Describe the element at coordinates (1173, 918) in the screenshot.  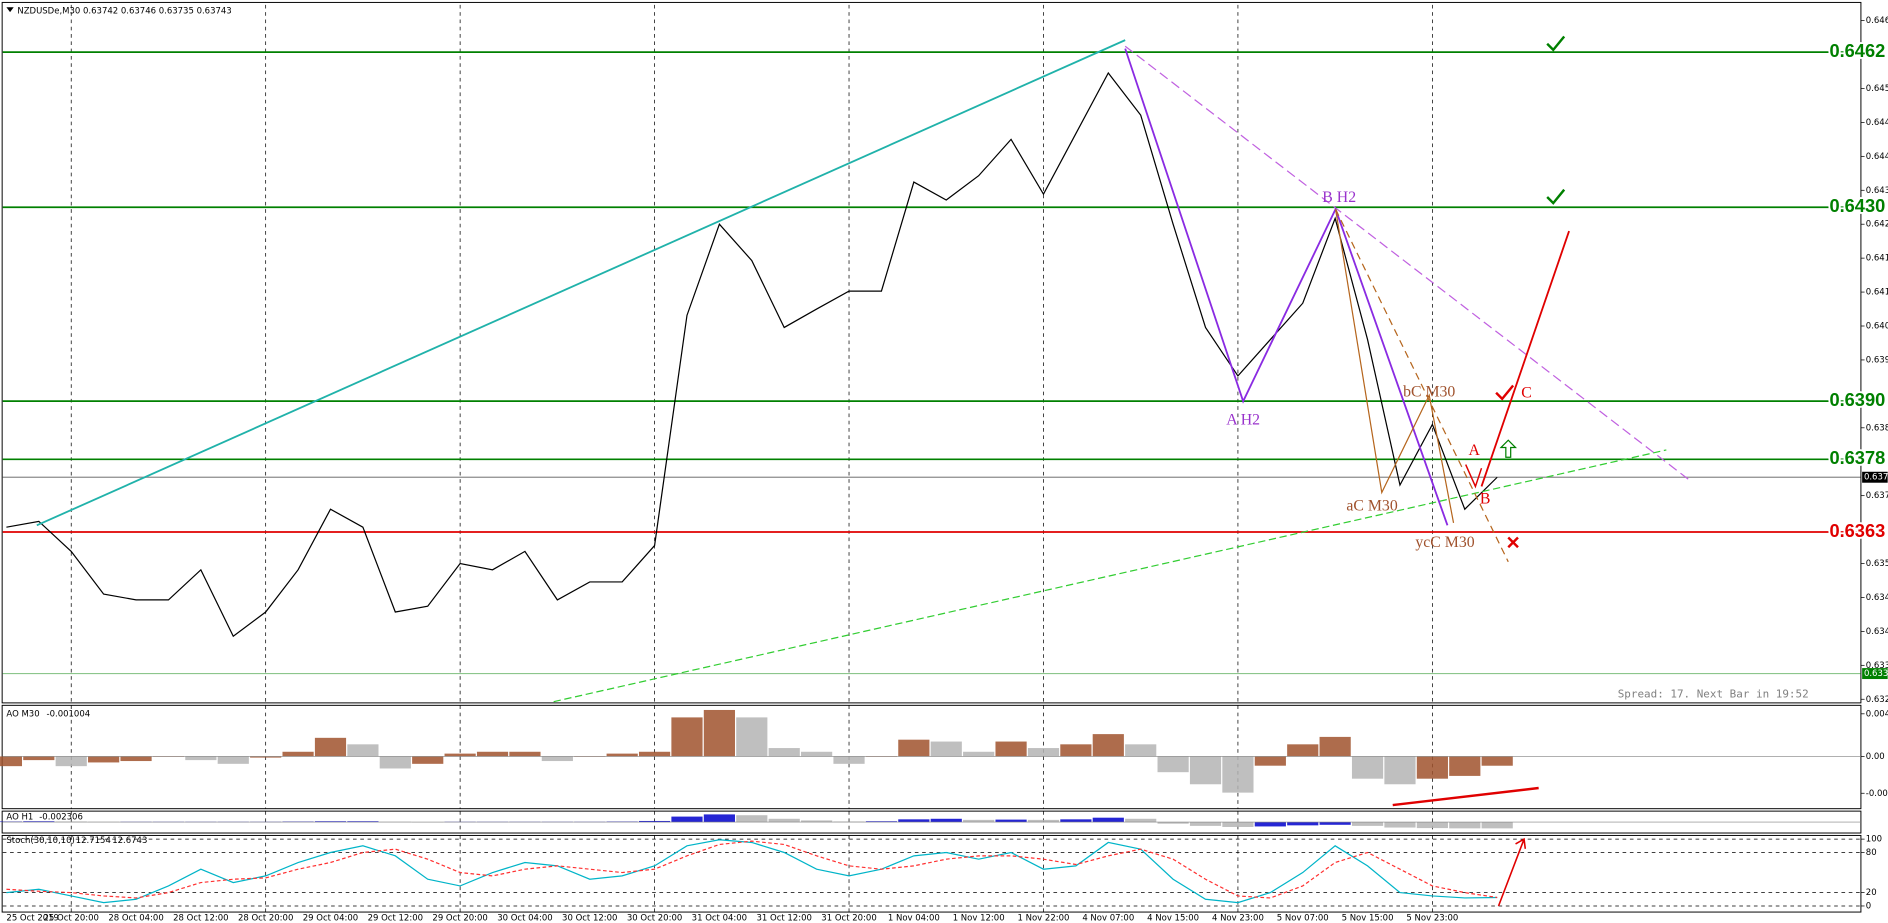
I see `x-tick-label: 4 Nov 15:00` at that location.